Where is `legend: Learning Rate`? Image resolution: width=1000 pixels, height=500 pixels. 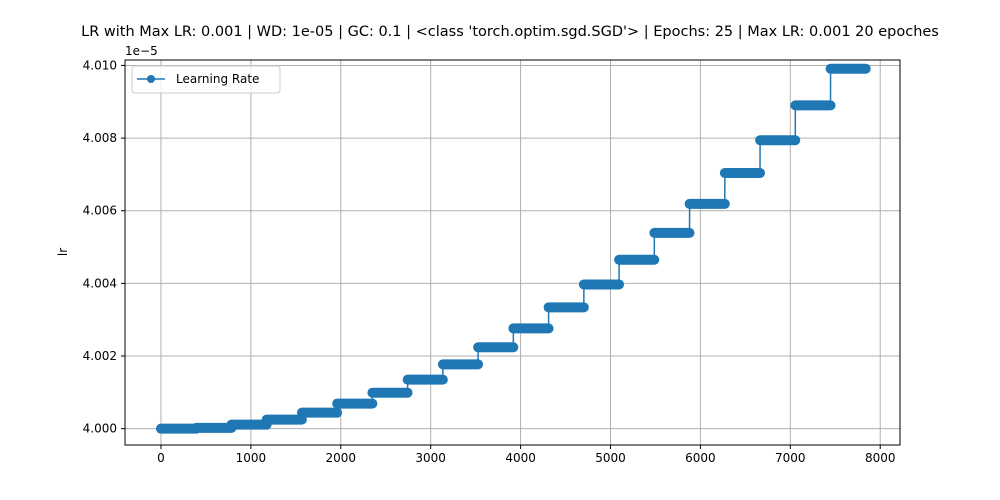
legend: Learning Rate is located at coordinates (206, 79).